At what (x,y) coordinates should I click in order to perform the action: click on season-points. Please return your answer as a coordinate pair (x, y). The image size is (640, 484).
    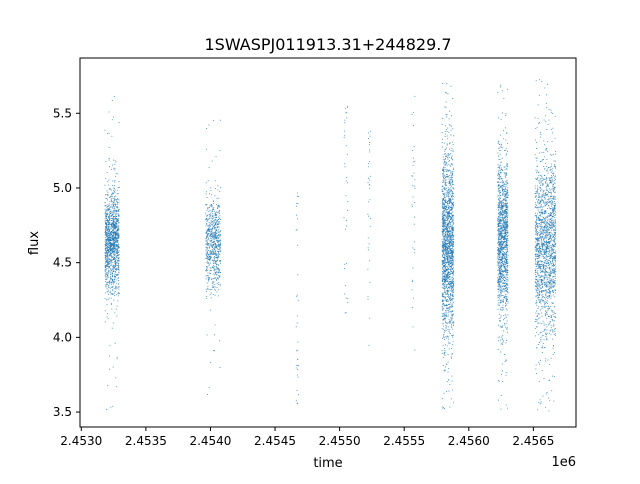
    Looking at the image, I should click on (213, 257).